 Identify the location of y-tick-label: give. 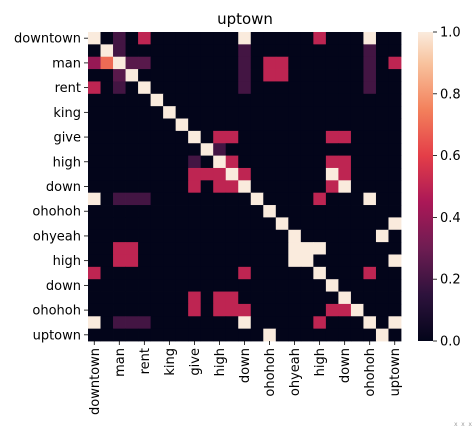
(67, 138).